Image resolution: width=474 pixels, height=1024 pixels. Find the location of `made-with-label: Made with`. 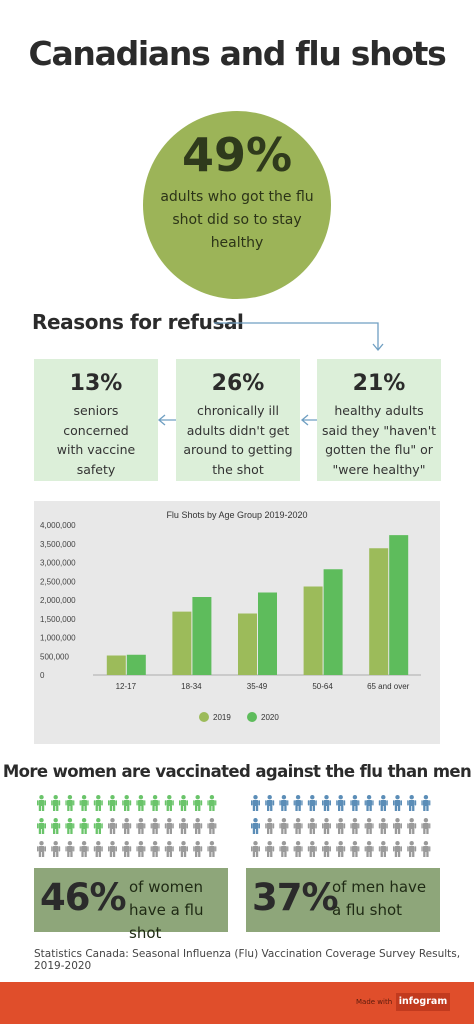

made-with-label: Made with is located at coordinates (374, 1002).